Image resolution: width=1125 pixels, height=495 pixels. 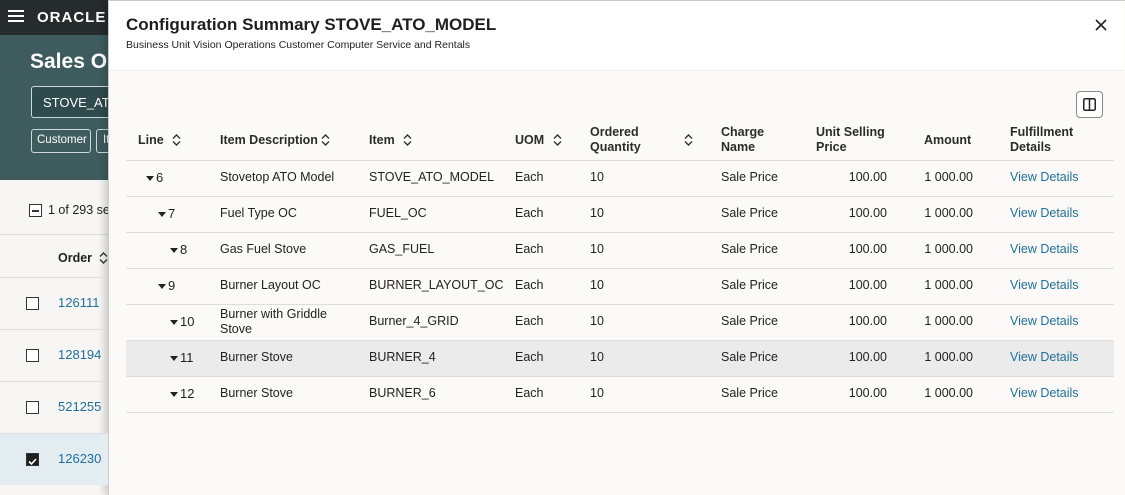 I want to click on column-header: Charge Name, so click(x=743, y=139).